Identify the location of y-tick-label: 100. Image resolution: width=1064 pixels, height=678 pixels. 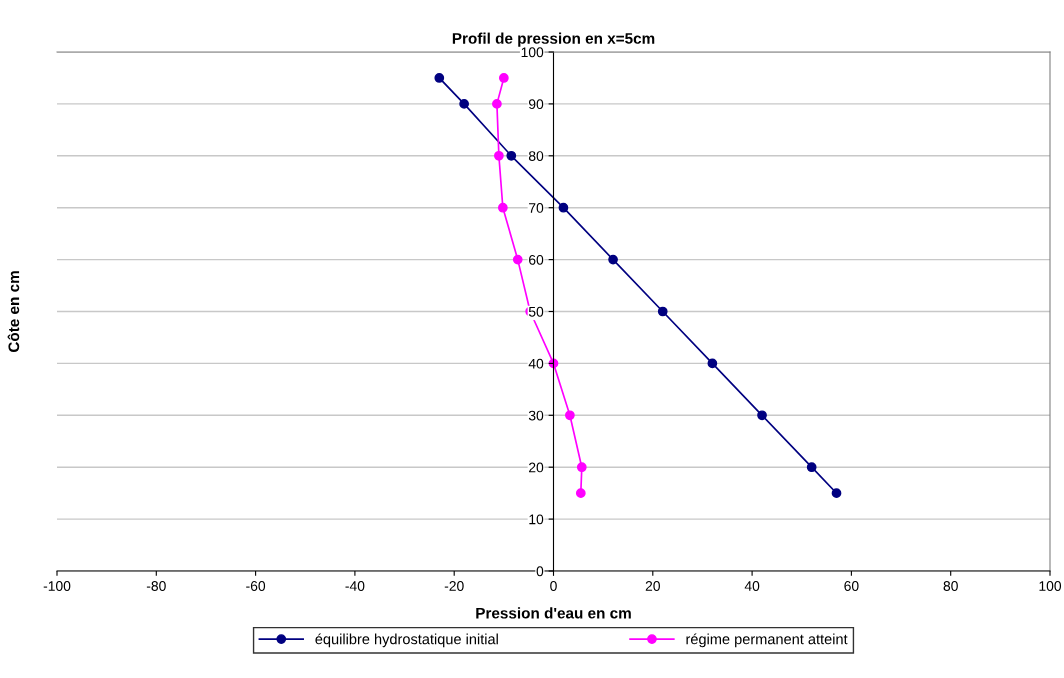
(532, 52).